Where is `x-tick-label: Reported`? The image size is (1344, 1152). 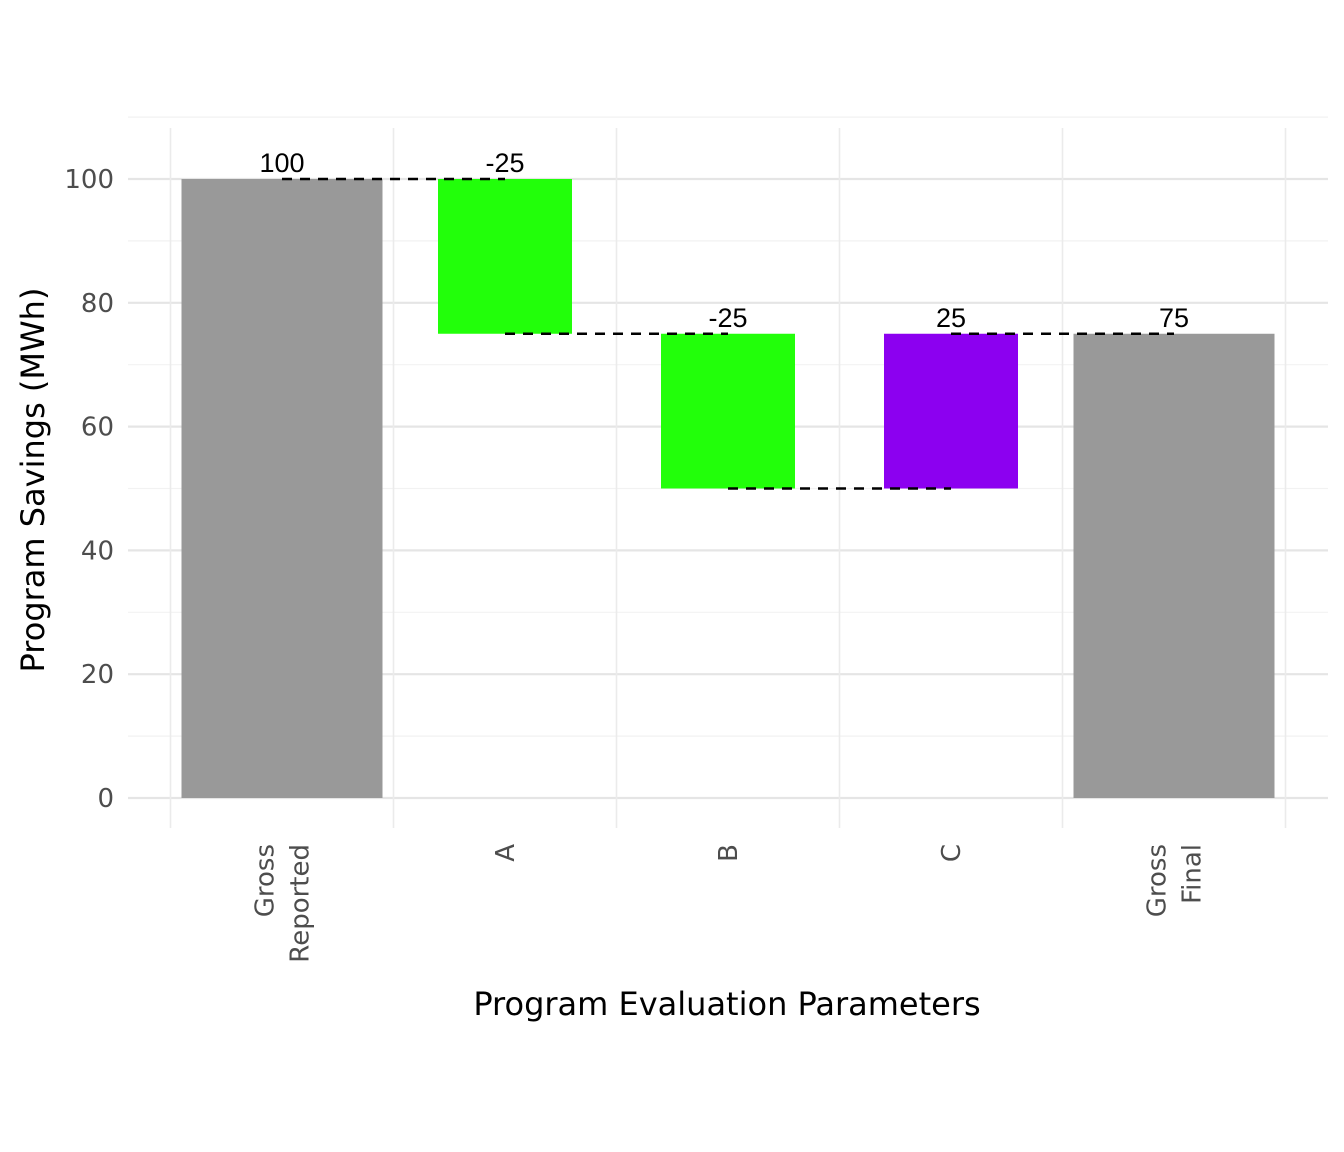 x-tick-label: Reported is located at coordinates (301, 903).